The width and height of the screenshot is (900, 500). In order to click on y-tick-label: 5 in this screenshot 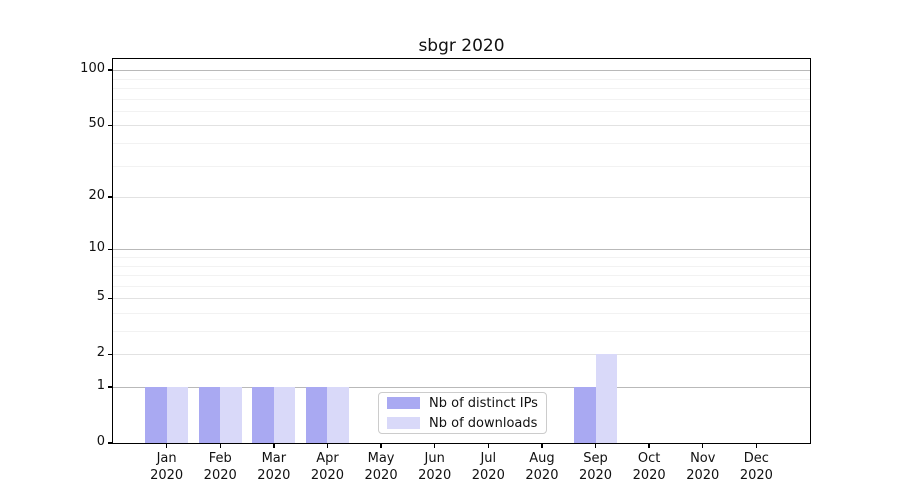, I will do `click(100, 297)`.